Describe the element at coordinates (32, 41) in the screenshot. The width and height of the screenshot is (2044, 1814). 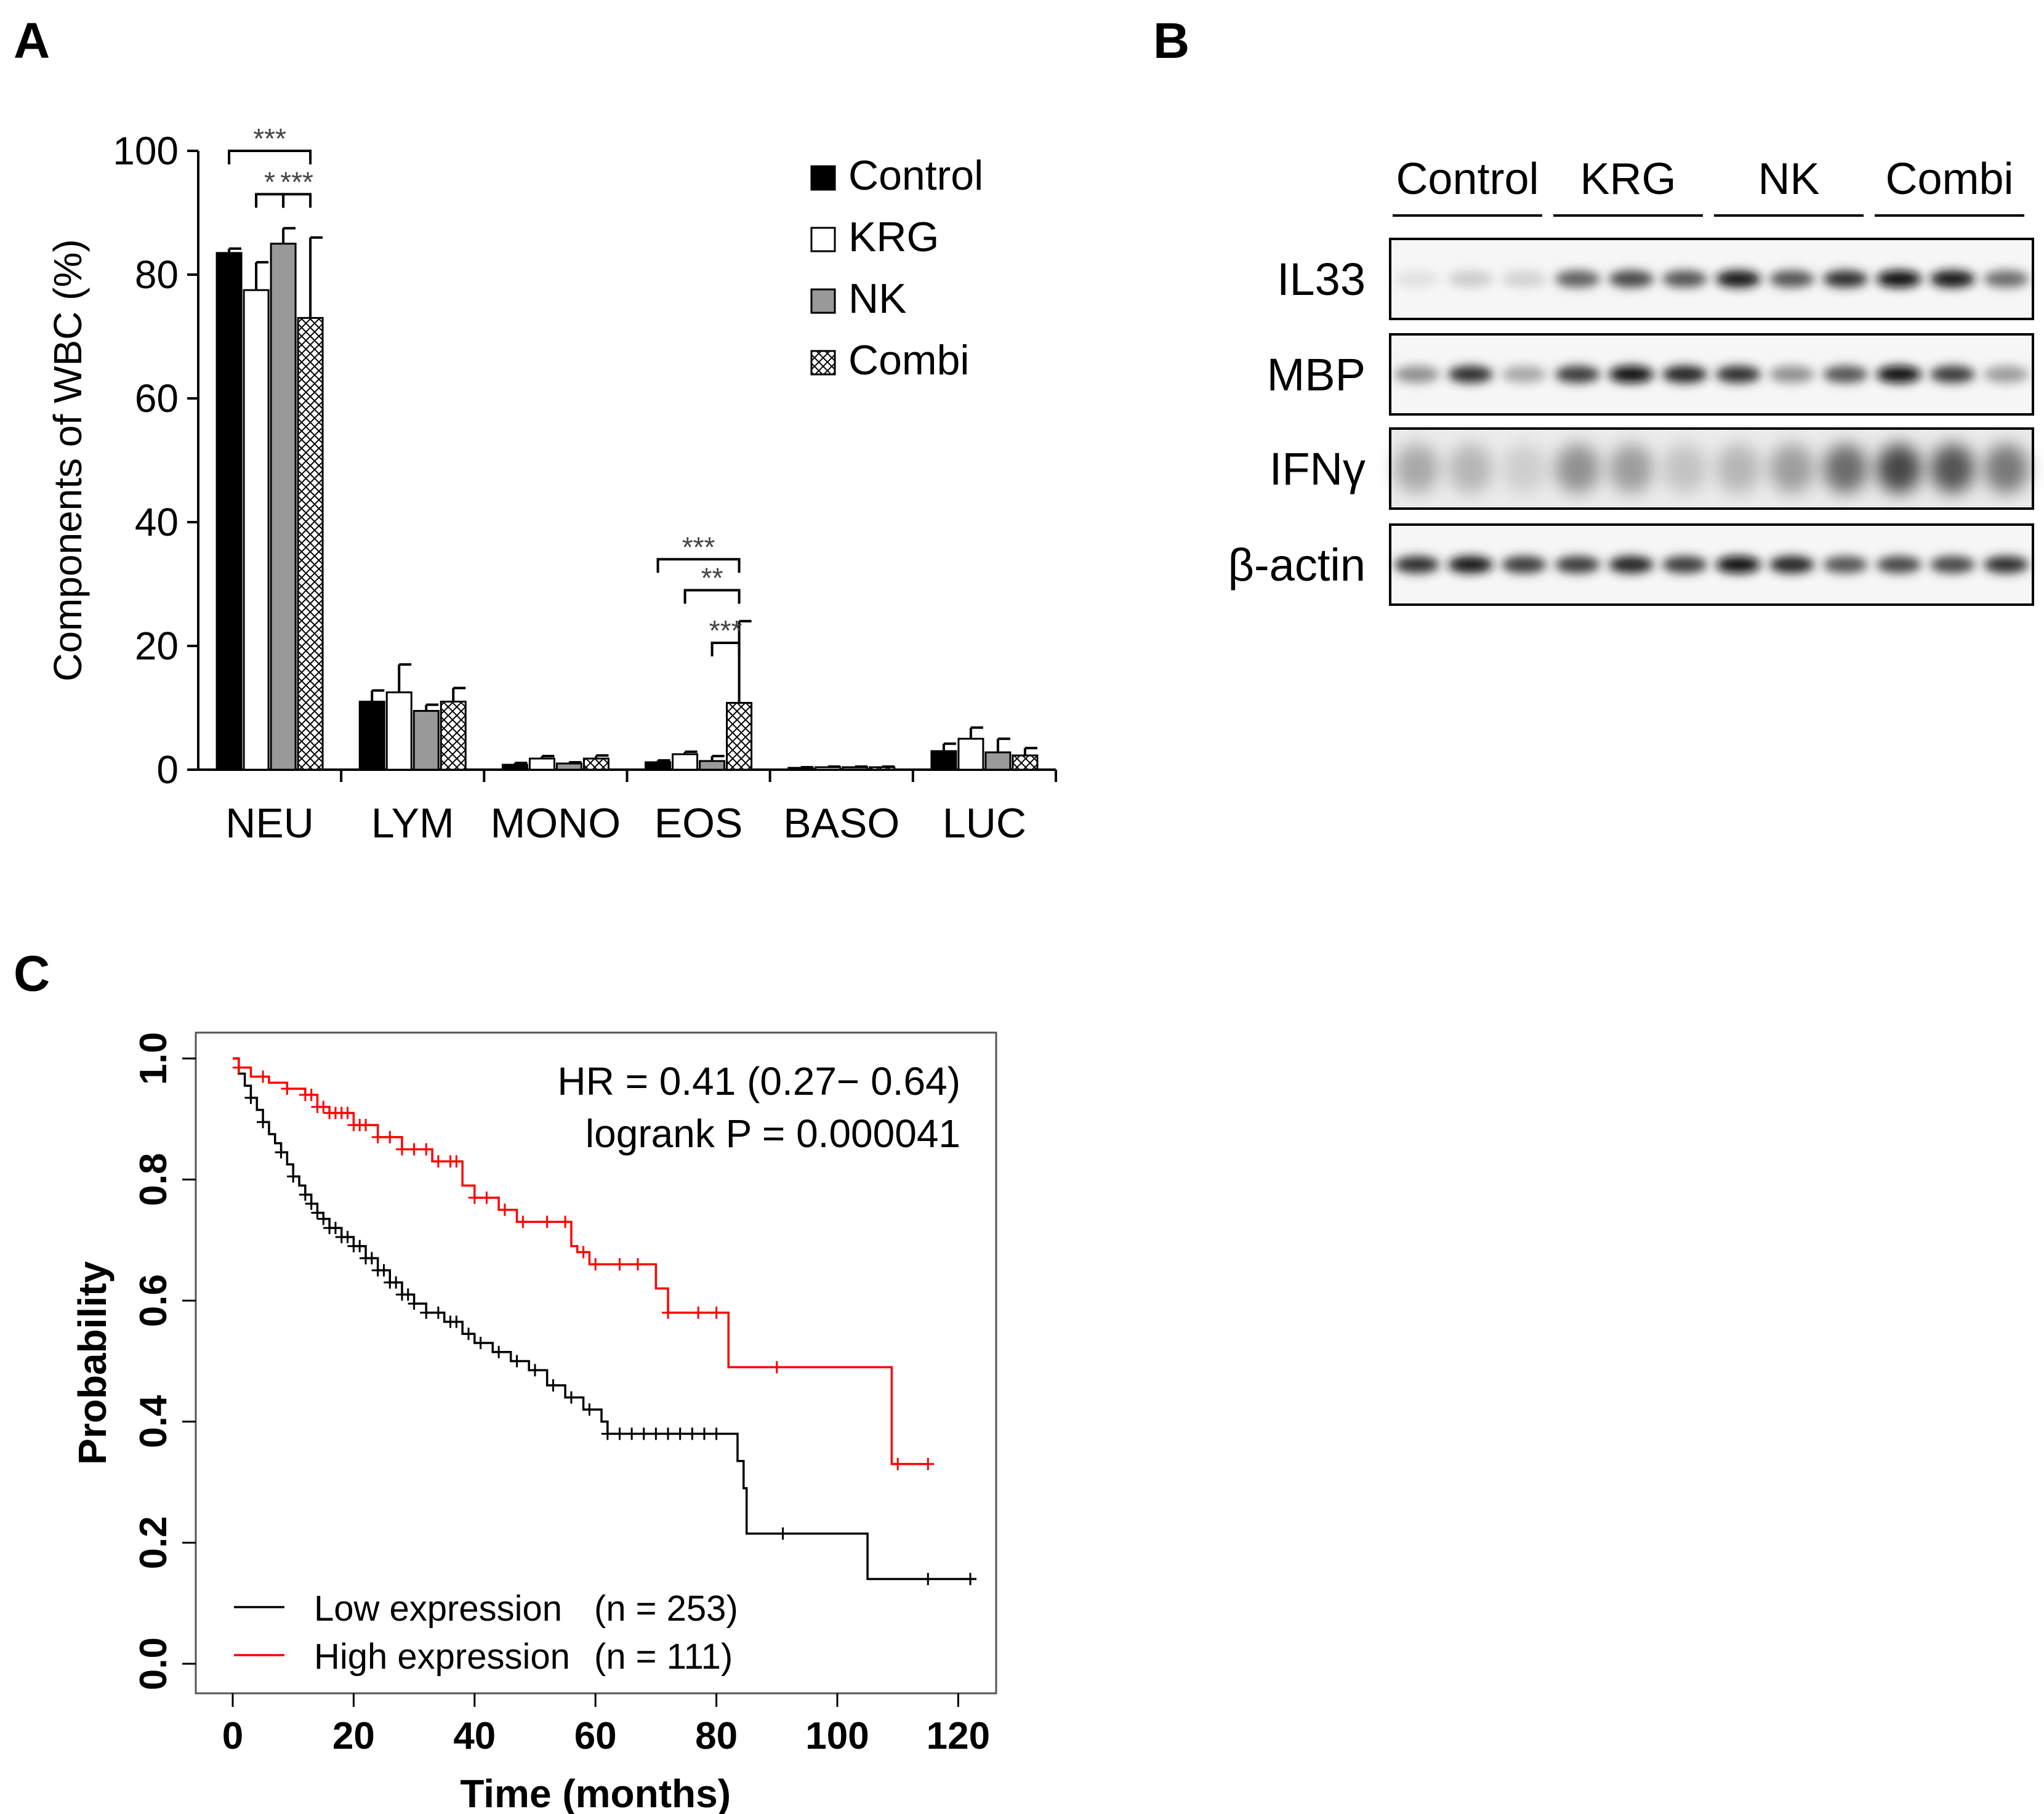
I see `panel-label-a: A` at that location.